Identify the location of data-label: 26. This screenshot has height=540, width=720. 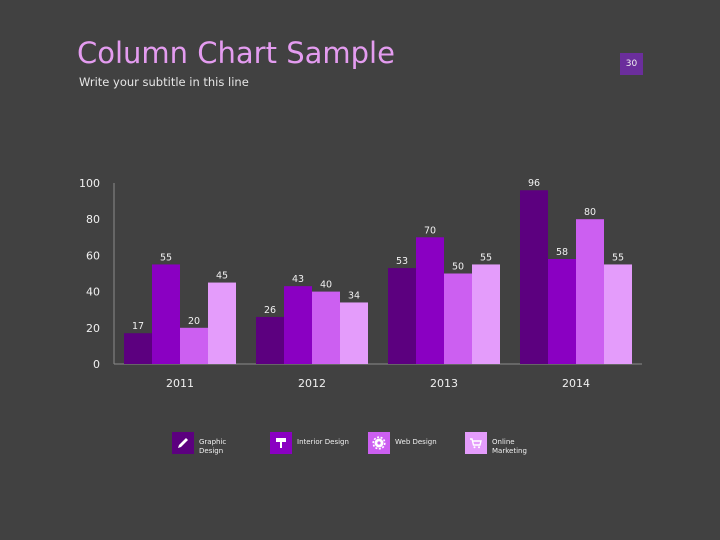
(270, 310).